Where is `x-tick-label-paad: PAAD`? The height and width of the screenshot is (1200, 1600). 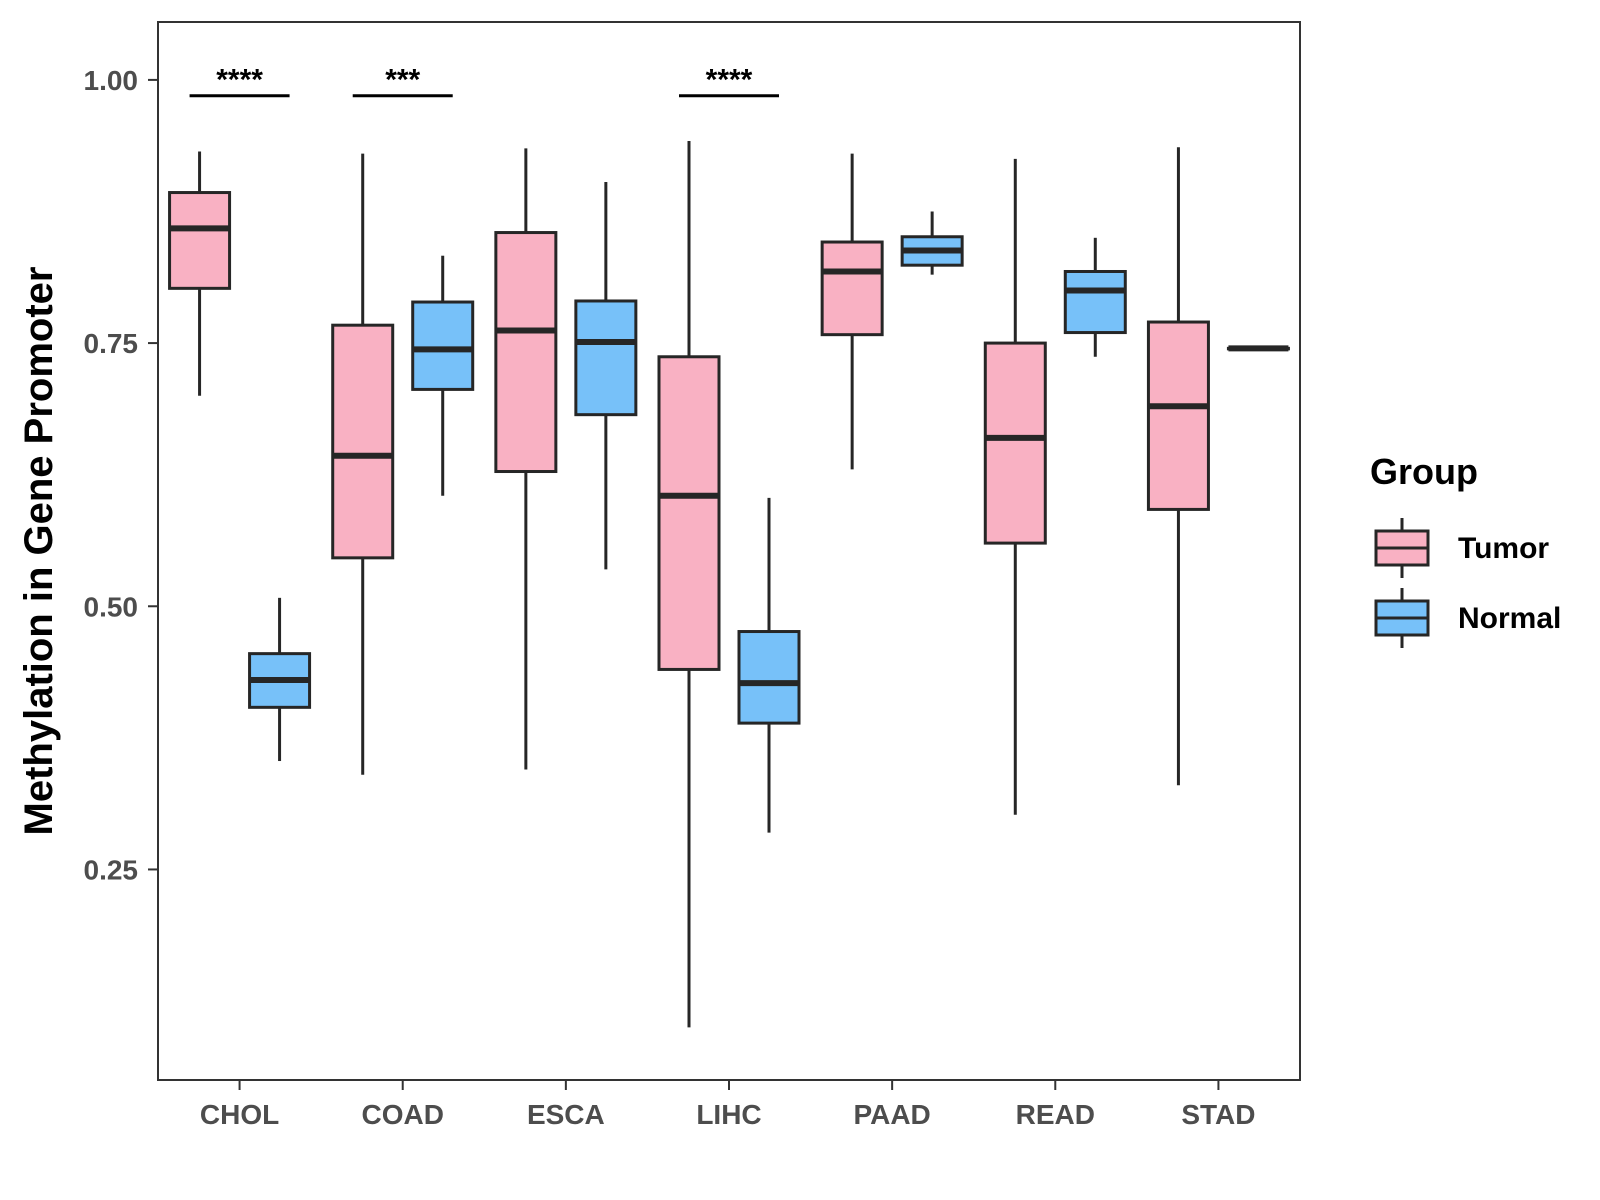 x-tick-label-paad: PAAD is located at coordinates (892, 1114).